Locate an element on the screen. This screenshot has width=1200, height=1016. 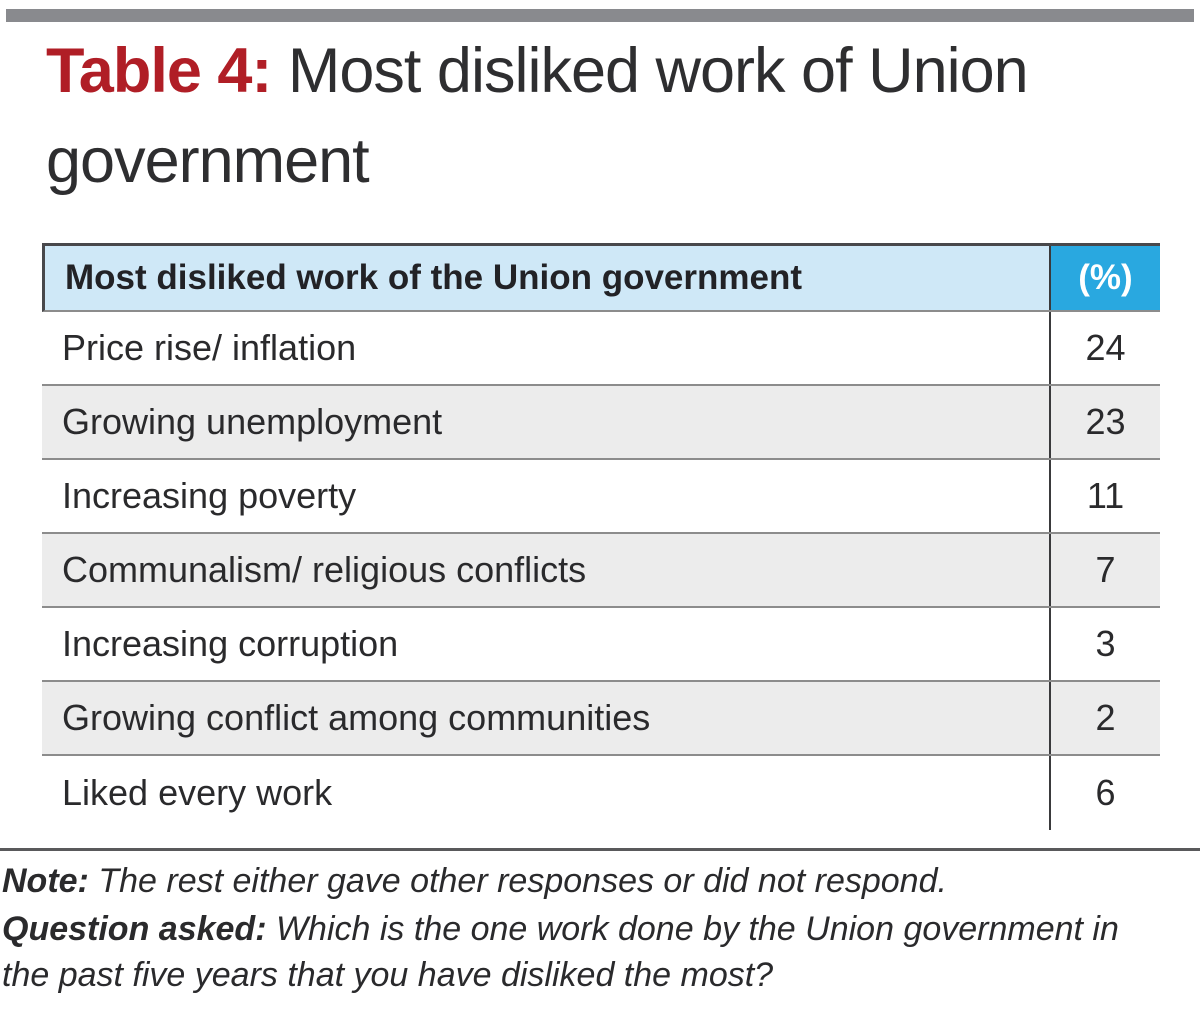
row-value: 23 is located at coordinates (1104, 422).